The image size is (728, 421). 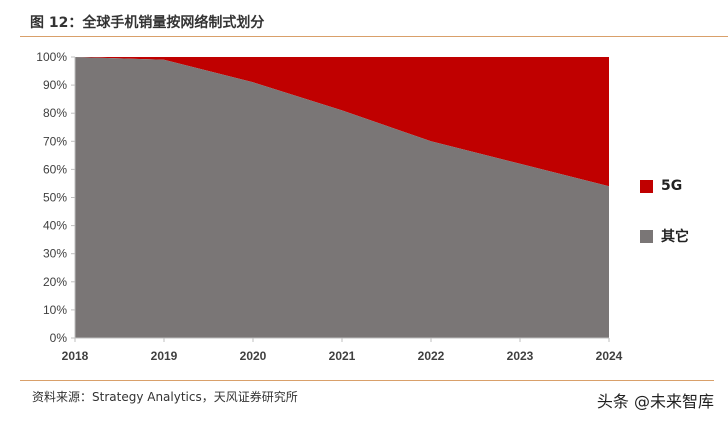 What do you see at coordinates (55, 85) in the screenshot?
I see `y-tick-label: 90%` at bounding box center [55, 85].